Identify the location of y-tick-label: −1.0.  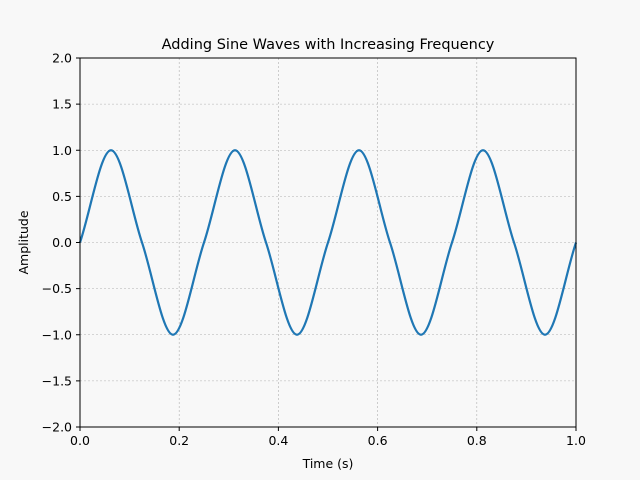
(57, 334).